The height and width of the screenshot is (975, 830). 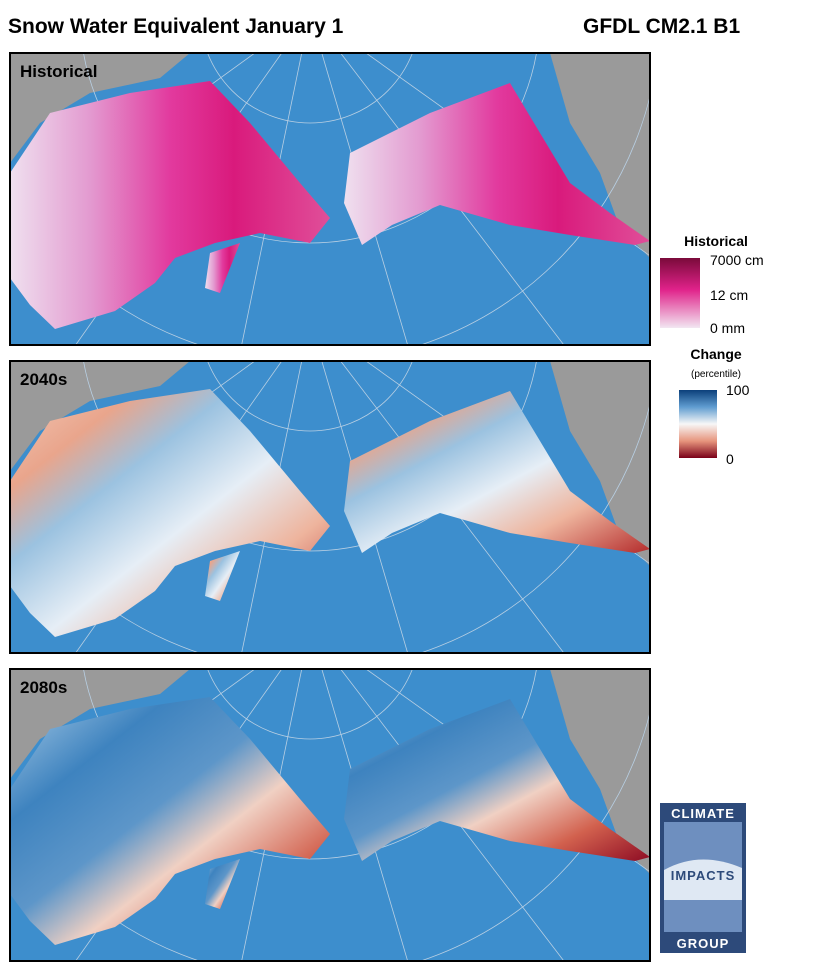 What do you see at coordinates (727, 328) in the screenshot?
I see `legend-label: 0 mm` at bounding box center [727, 328].